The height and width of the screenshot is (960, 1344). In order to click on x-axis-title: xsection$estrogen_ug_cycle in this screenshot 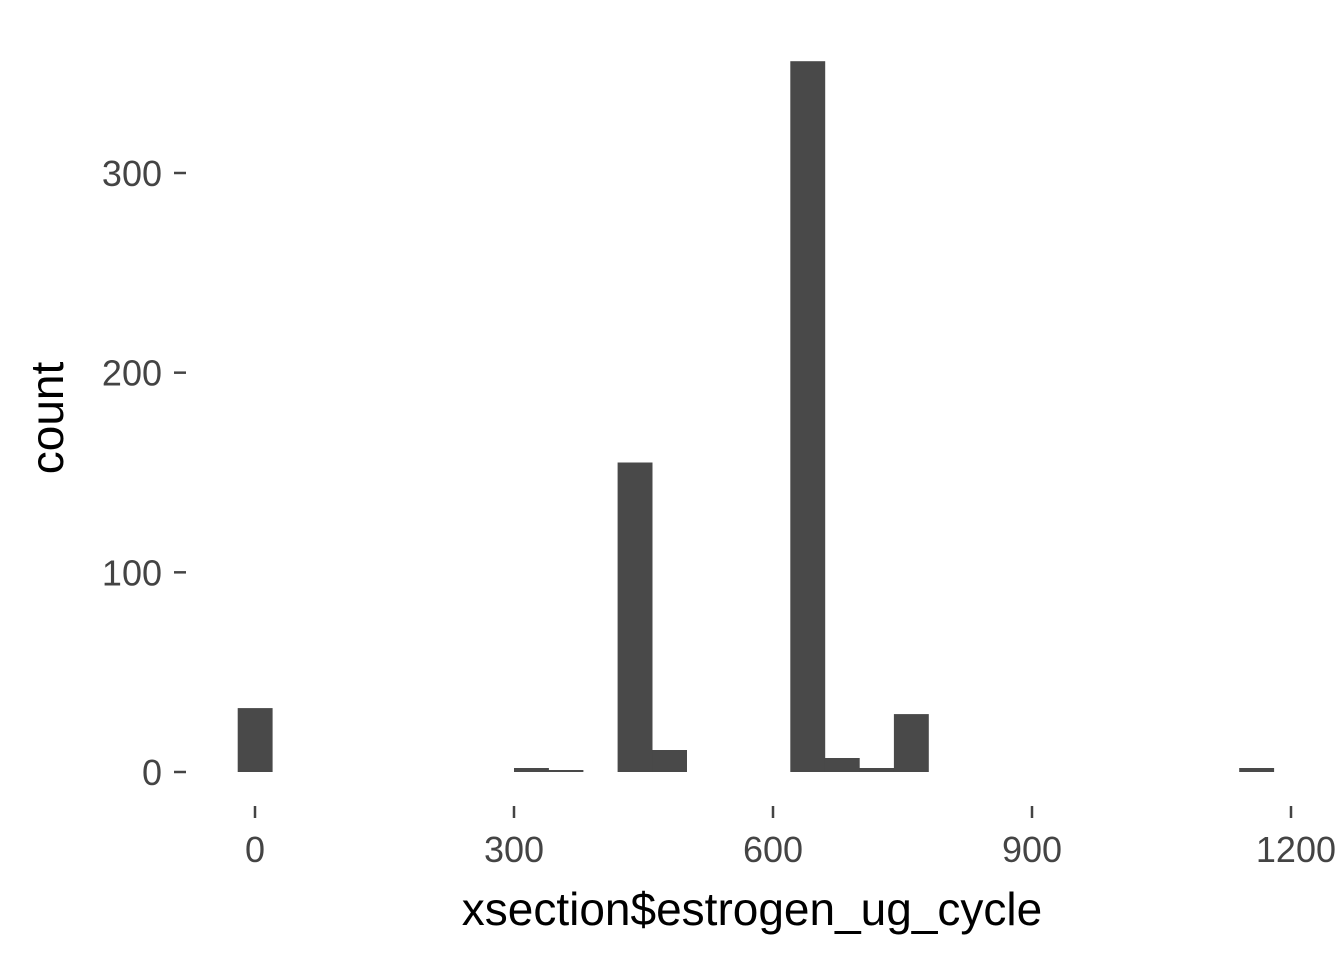, I will do `click(752, 909)`.